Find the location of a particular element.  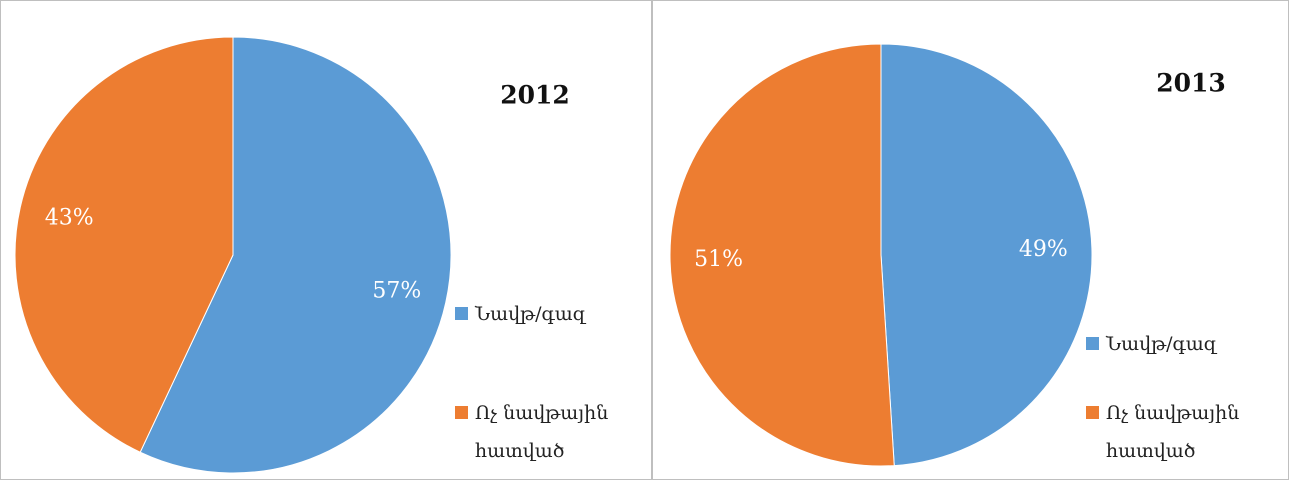

data-label: 57% is located at coordinates (396, 291).